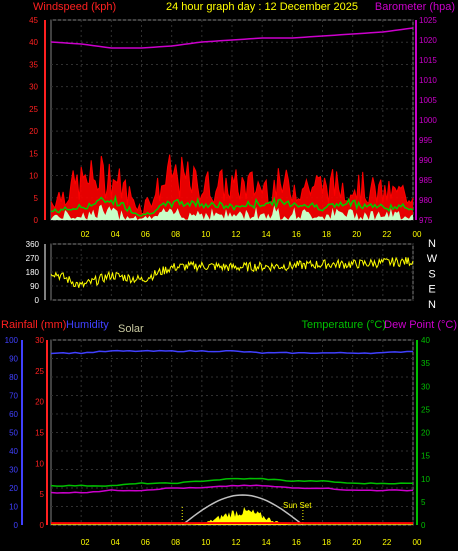 The width and height of the screenshot is (458, 551). I want to click on temperature-tick-label: 40, so click(425, 340).